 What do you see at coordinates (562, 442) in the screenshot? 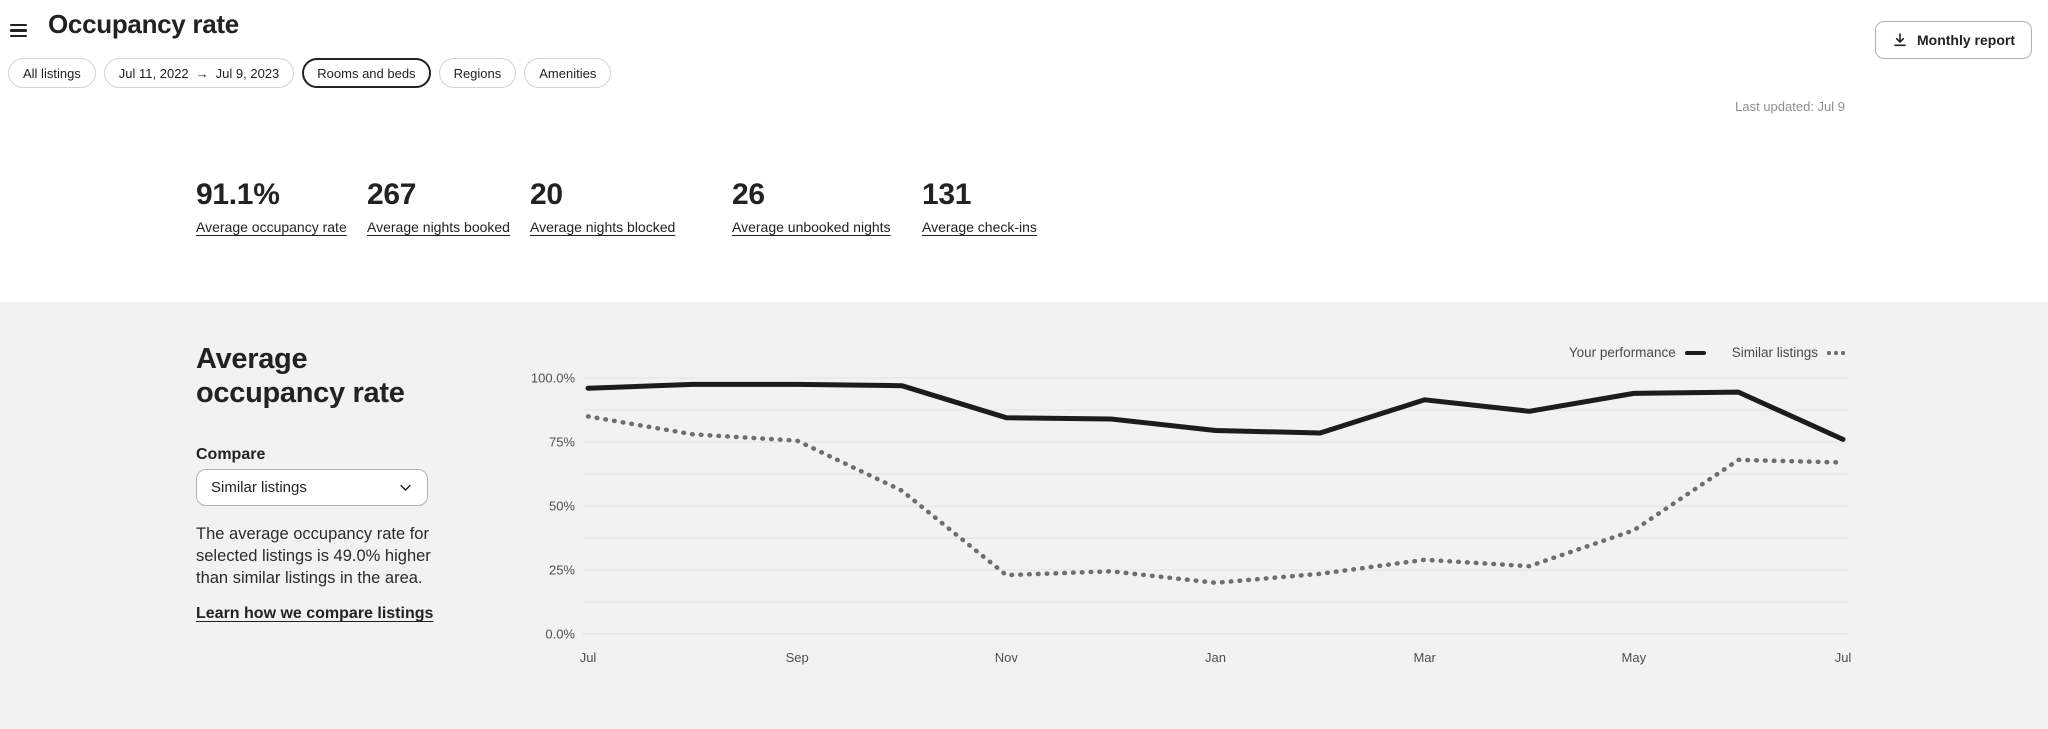
I see `svg-text: 75%` at bounding box center [562, 442].